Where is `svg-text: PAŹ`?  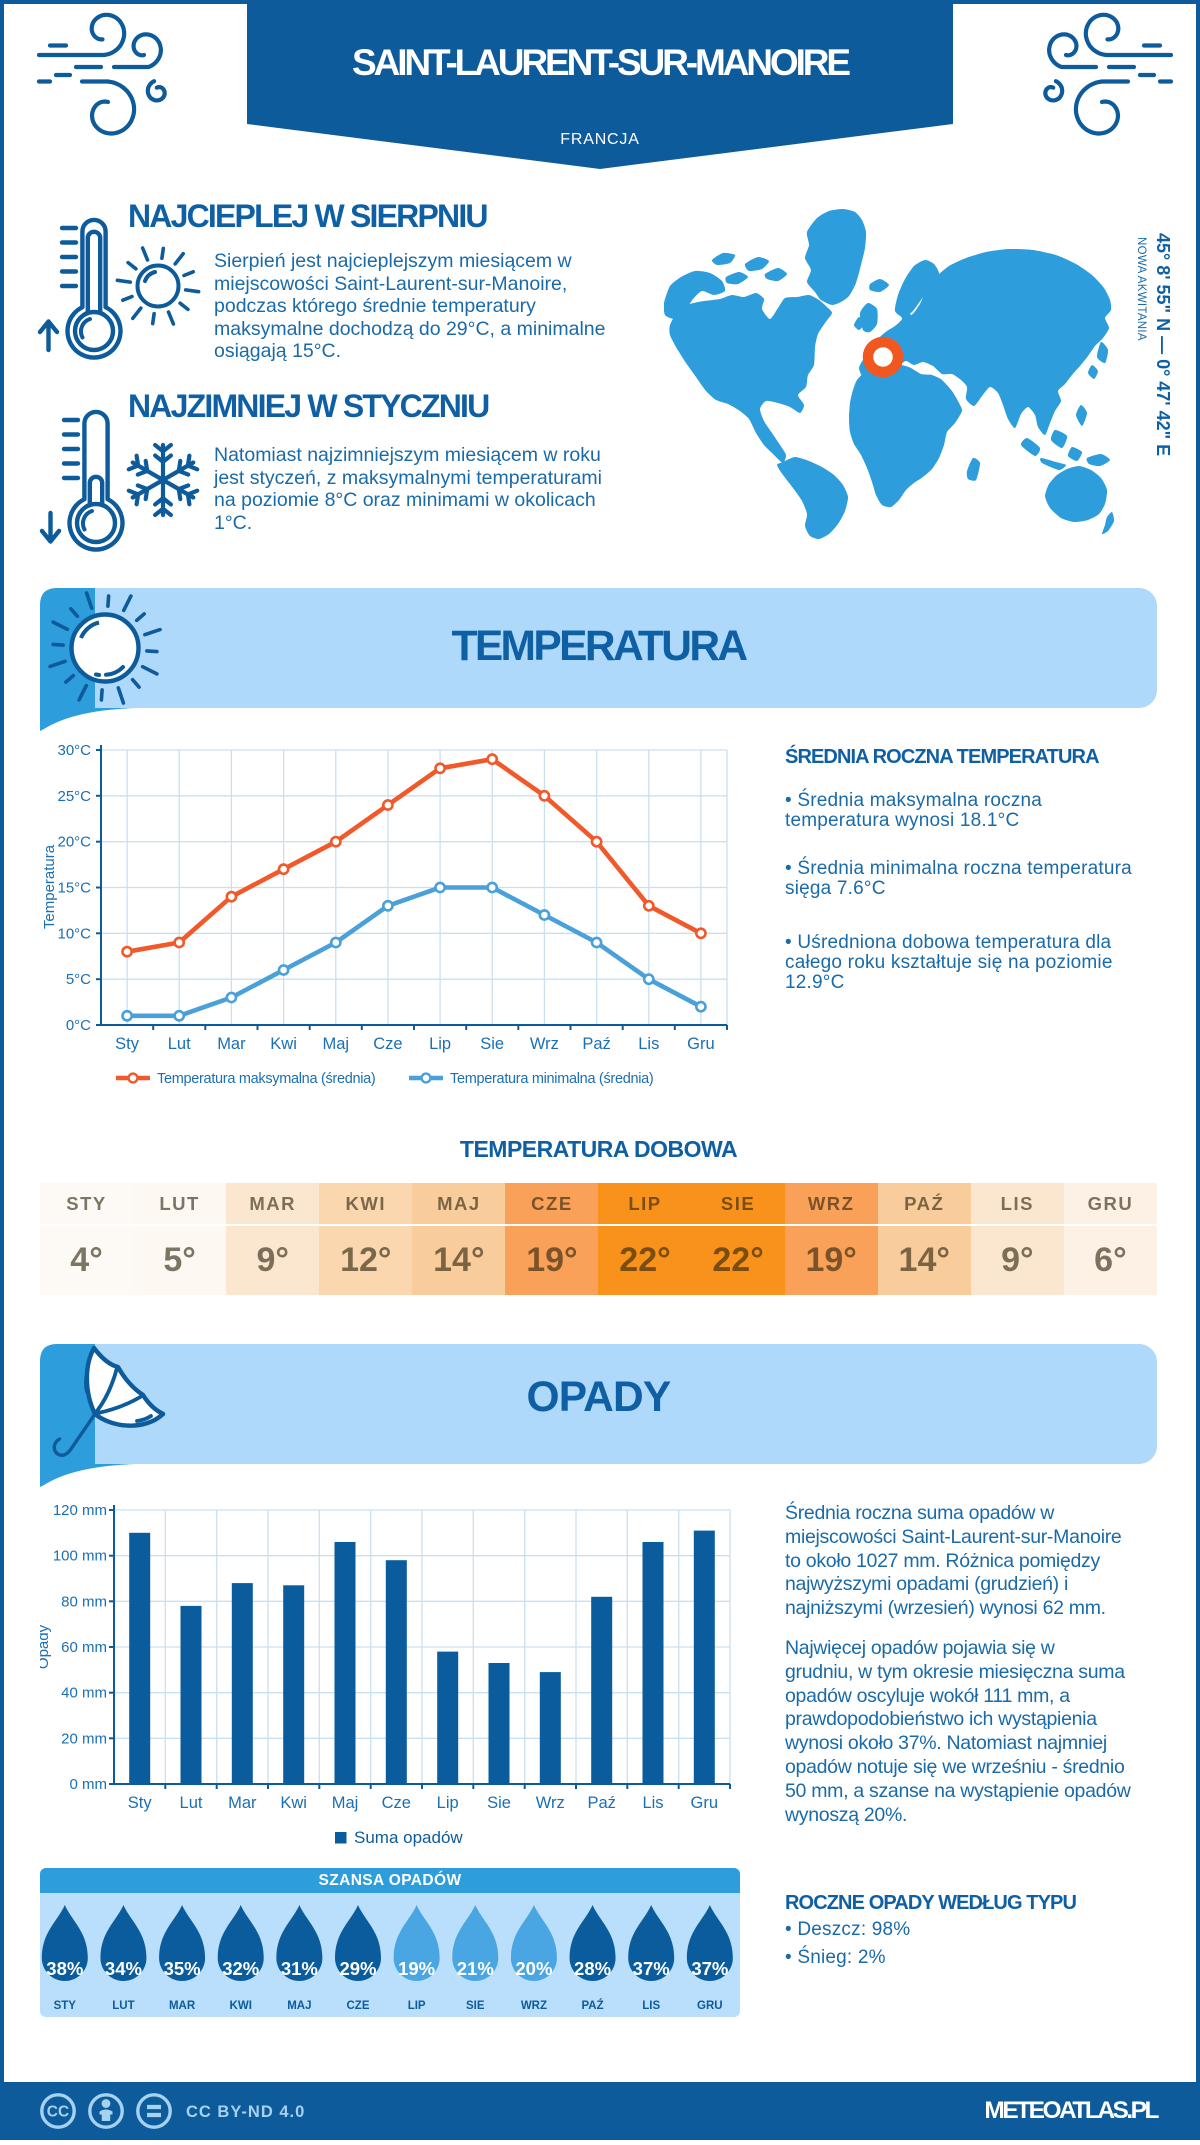 svg-text: PAŹ is located at coordinates (592, 2005).